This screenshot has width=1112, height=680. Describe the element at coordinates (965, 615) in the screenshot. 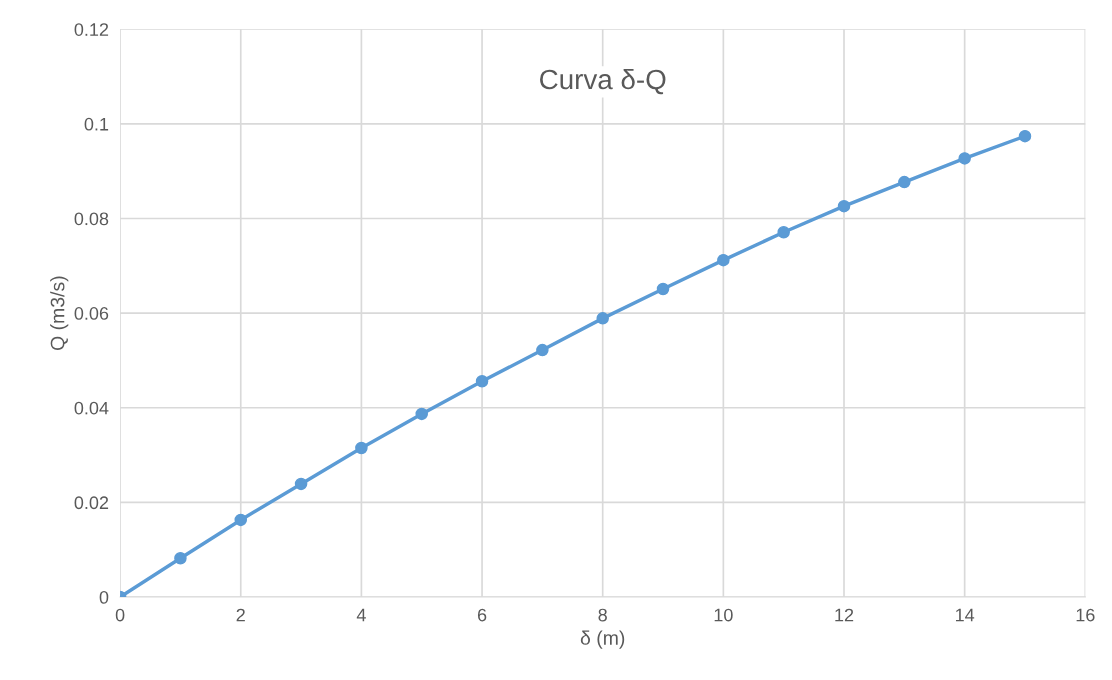

I see `x-tick-label: 14` at that location.